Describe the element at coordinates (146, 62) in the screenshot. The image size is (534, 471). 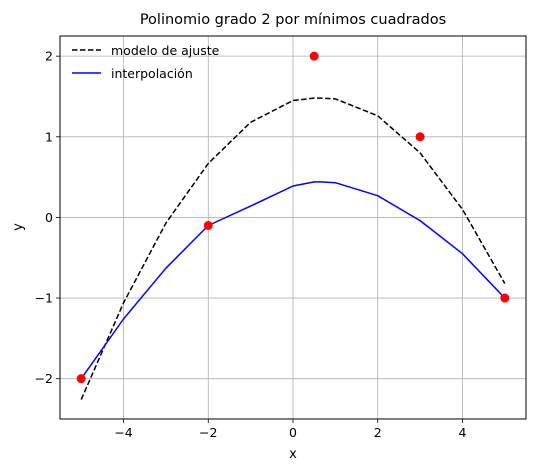
I see `legend: modelo de ajuste interpolación` at that location.